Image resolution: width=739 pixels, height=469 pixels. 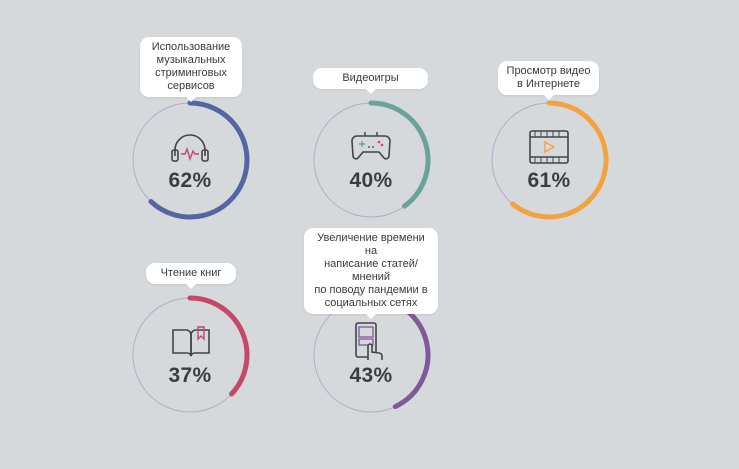 I want to click on value-video: 61%, so click(x=549, y=180).